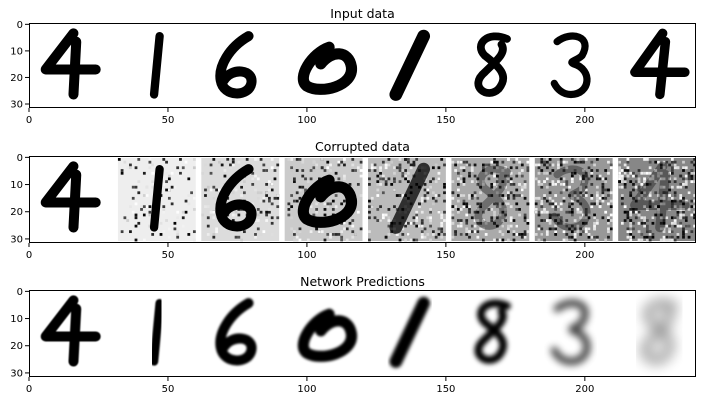 Image resolution: width=703 pixels, height=404 pixels. I want to click on y-tick-label: 10, so click(16, 51).